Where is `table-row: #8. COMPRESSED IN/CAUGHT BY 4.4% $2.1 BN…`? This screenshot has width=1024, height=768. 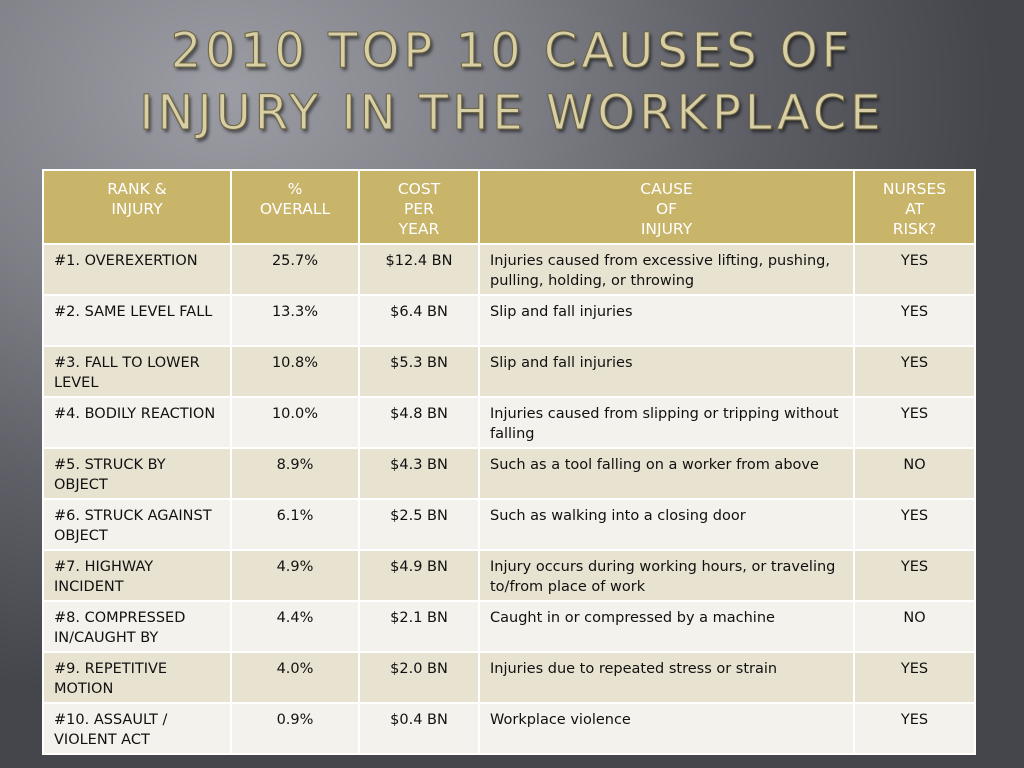 table-row: #8. COMPRESSED IN/CAUGHT BY 4.4% $2.1 BN… is located at coordinates (509, 626).